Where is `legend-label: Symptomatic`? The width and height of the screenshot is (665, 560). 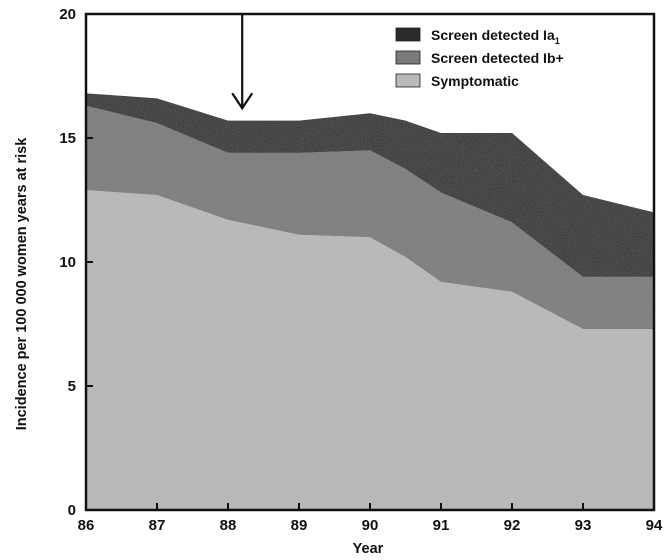
legend-label: Symptomatic is located at coordinates (475, 81).